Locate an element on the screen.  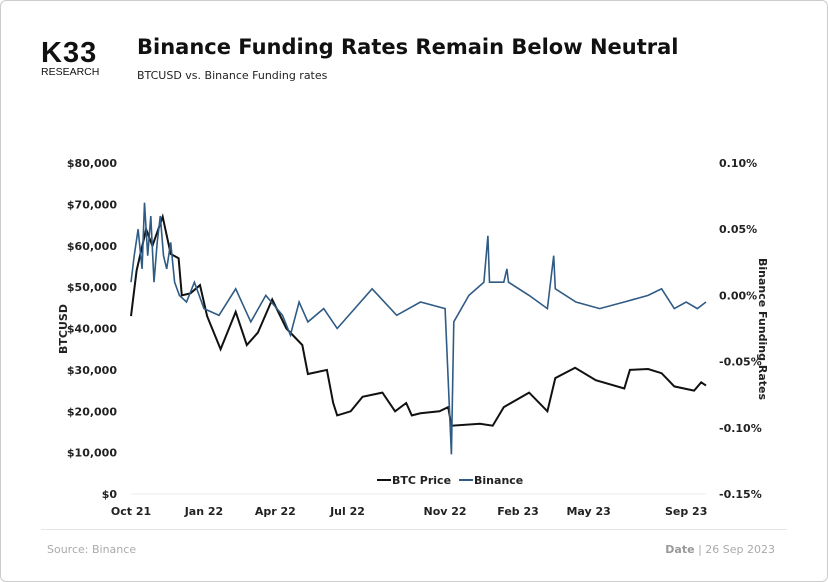
y-tick-label: $30,000 is located at coordinates (92, 370).